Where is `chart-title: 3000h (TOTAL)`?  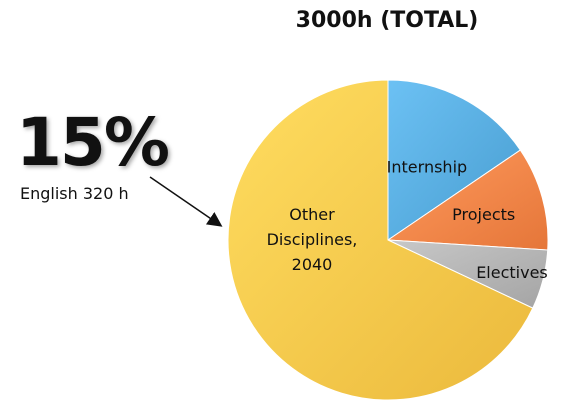 chart-title: 3000h (TOTAL) is located at coordinates (387, 20).